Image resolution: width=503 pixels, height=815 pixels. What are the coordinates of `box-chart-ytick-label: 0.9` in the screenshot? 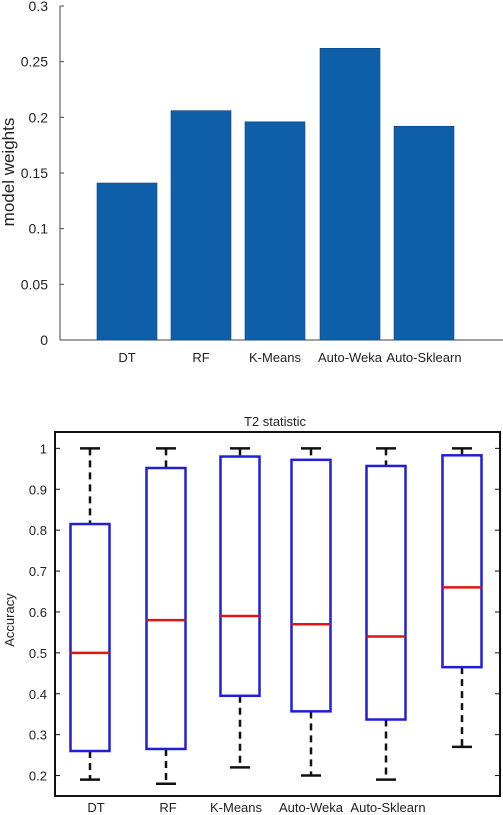 It's located at (38, 489).